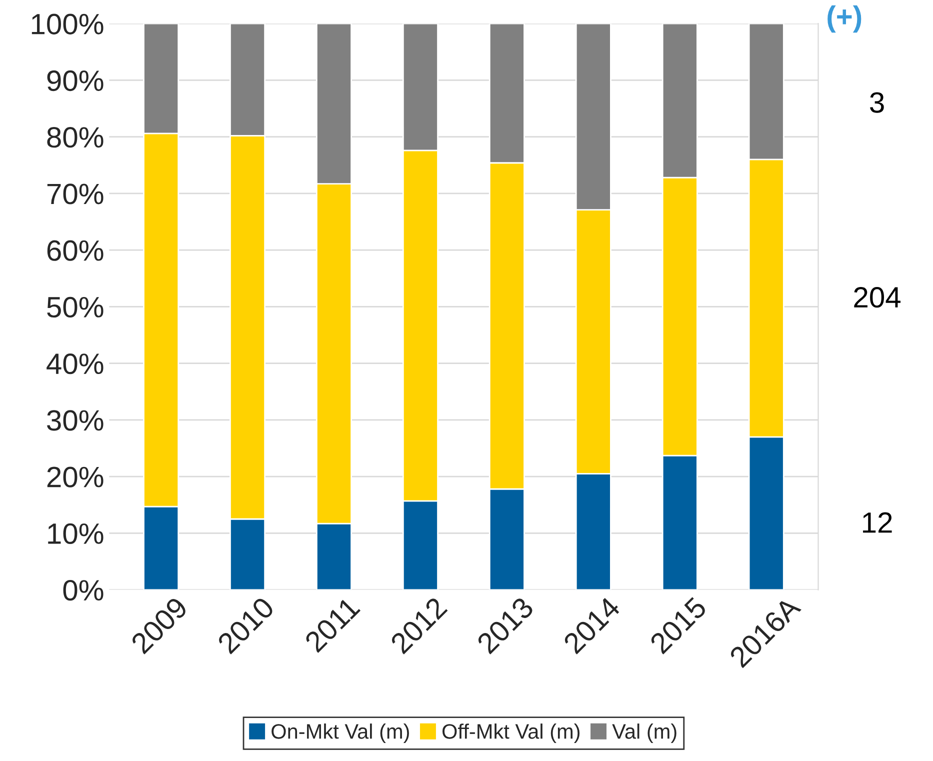  I want to click on legend-label: Off-Mkt Val (m), so click(511, 733).